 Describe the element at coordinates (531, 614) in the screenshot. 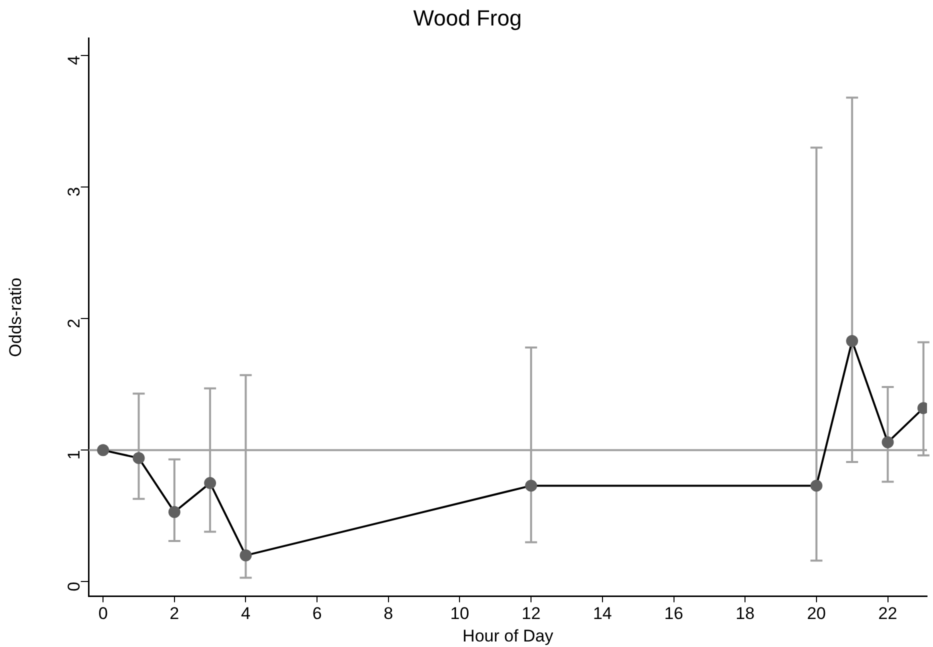

I see `x-tick-label: 12` at that location.